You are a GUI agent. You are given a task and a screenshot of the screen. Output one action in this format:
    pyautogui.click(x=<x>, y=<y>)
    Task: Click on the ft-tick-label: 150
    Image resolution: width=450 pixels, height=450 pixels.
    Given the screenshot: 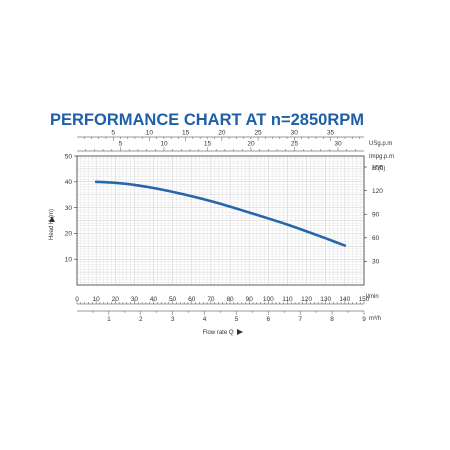 What is the action you would take?
    pyautogui.click(x=377, y=167)
    